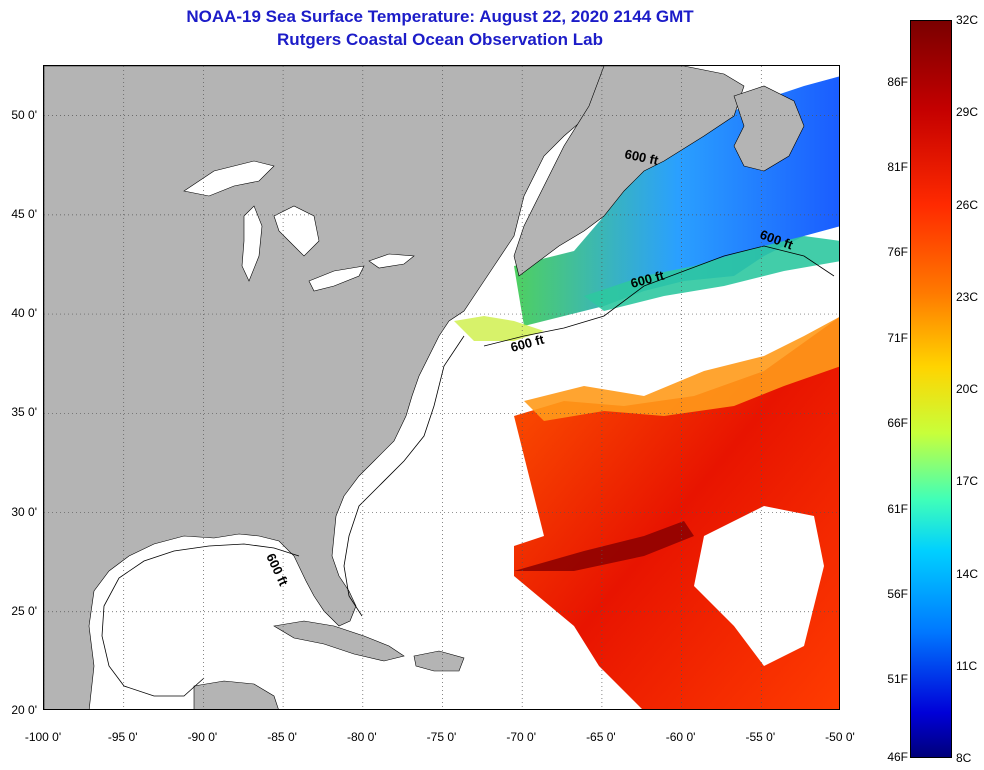 This screenshot has width=984, height=770. What do you see at coordinates (840, 737) in the screenshot?
I see `longitude-tick-label: -50 0'` at bounding box center [840, 737].